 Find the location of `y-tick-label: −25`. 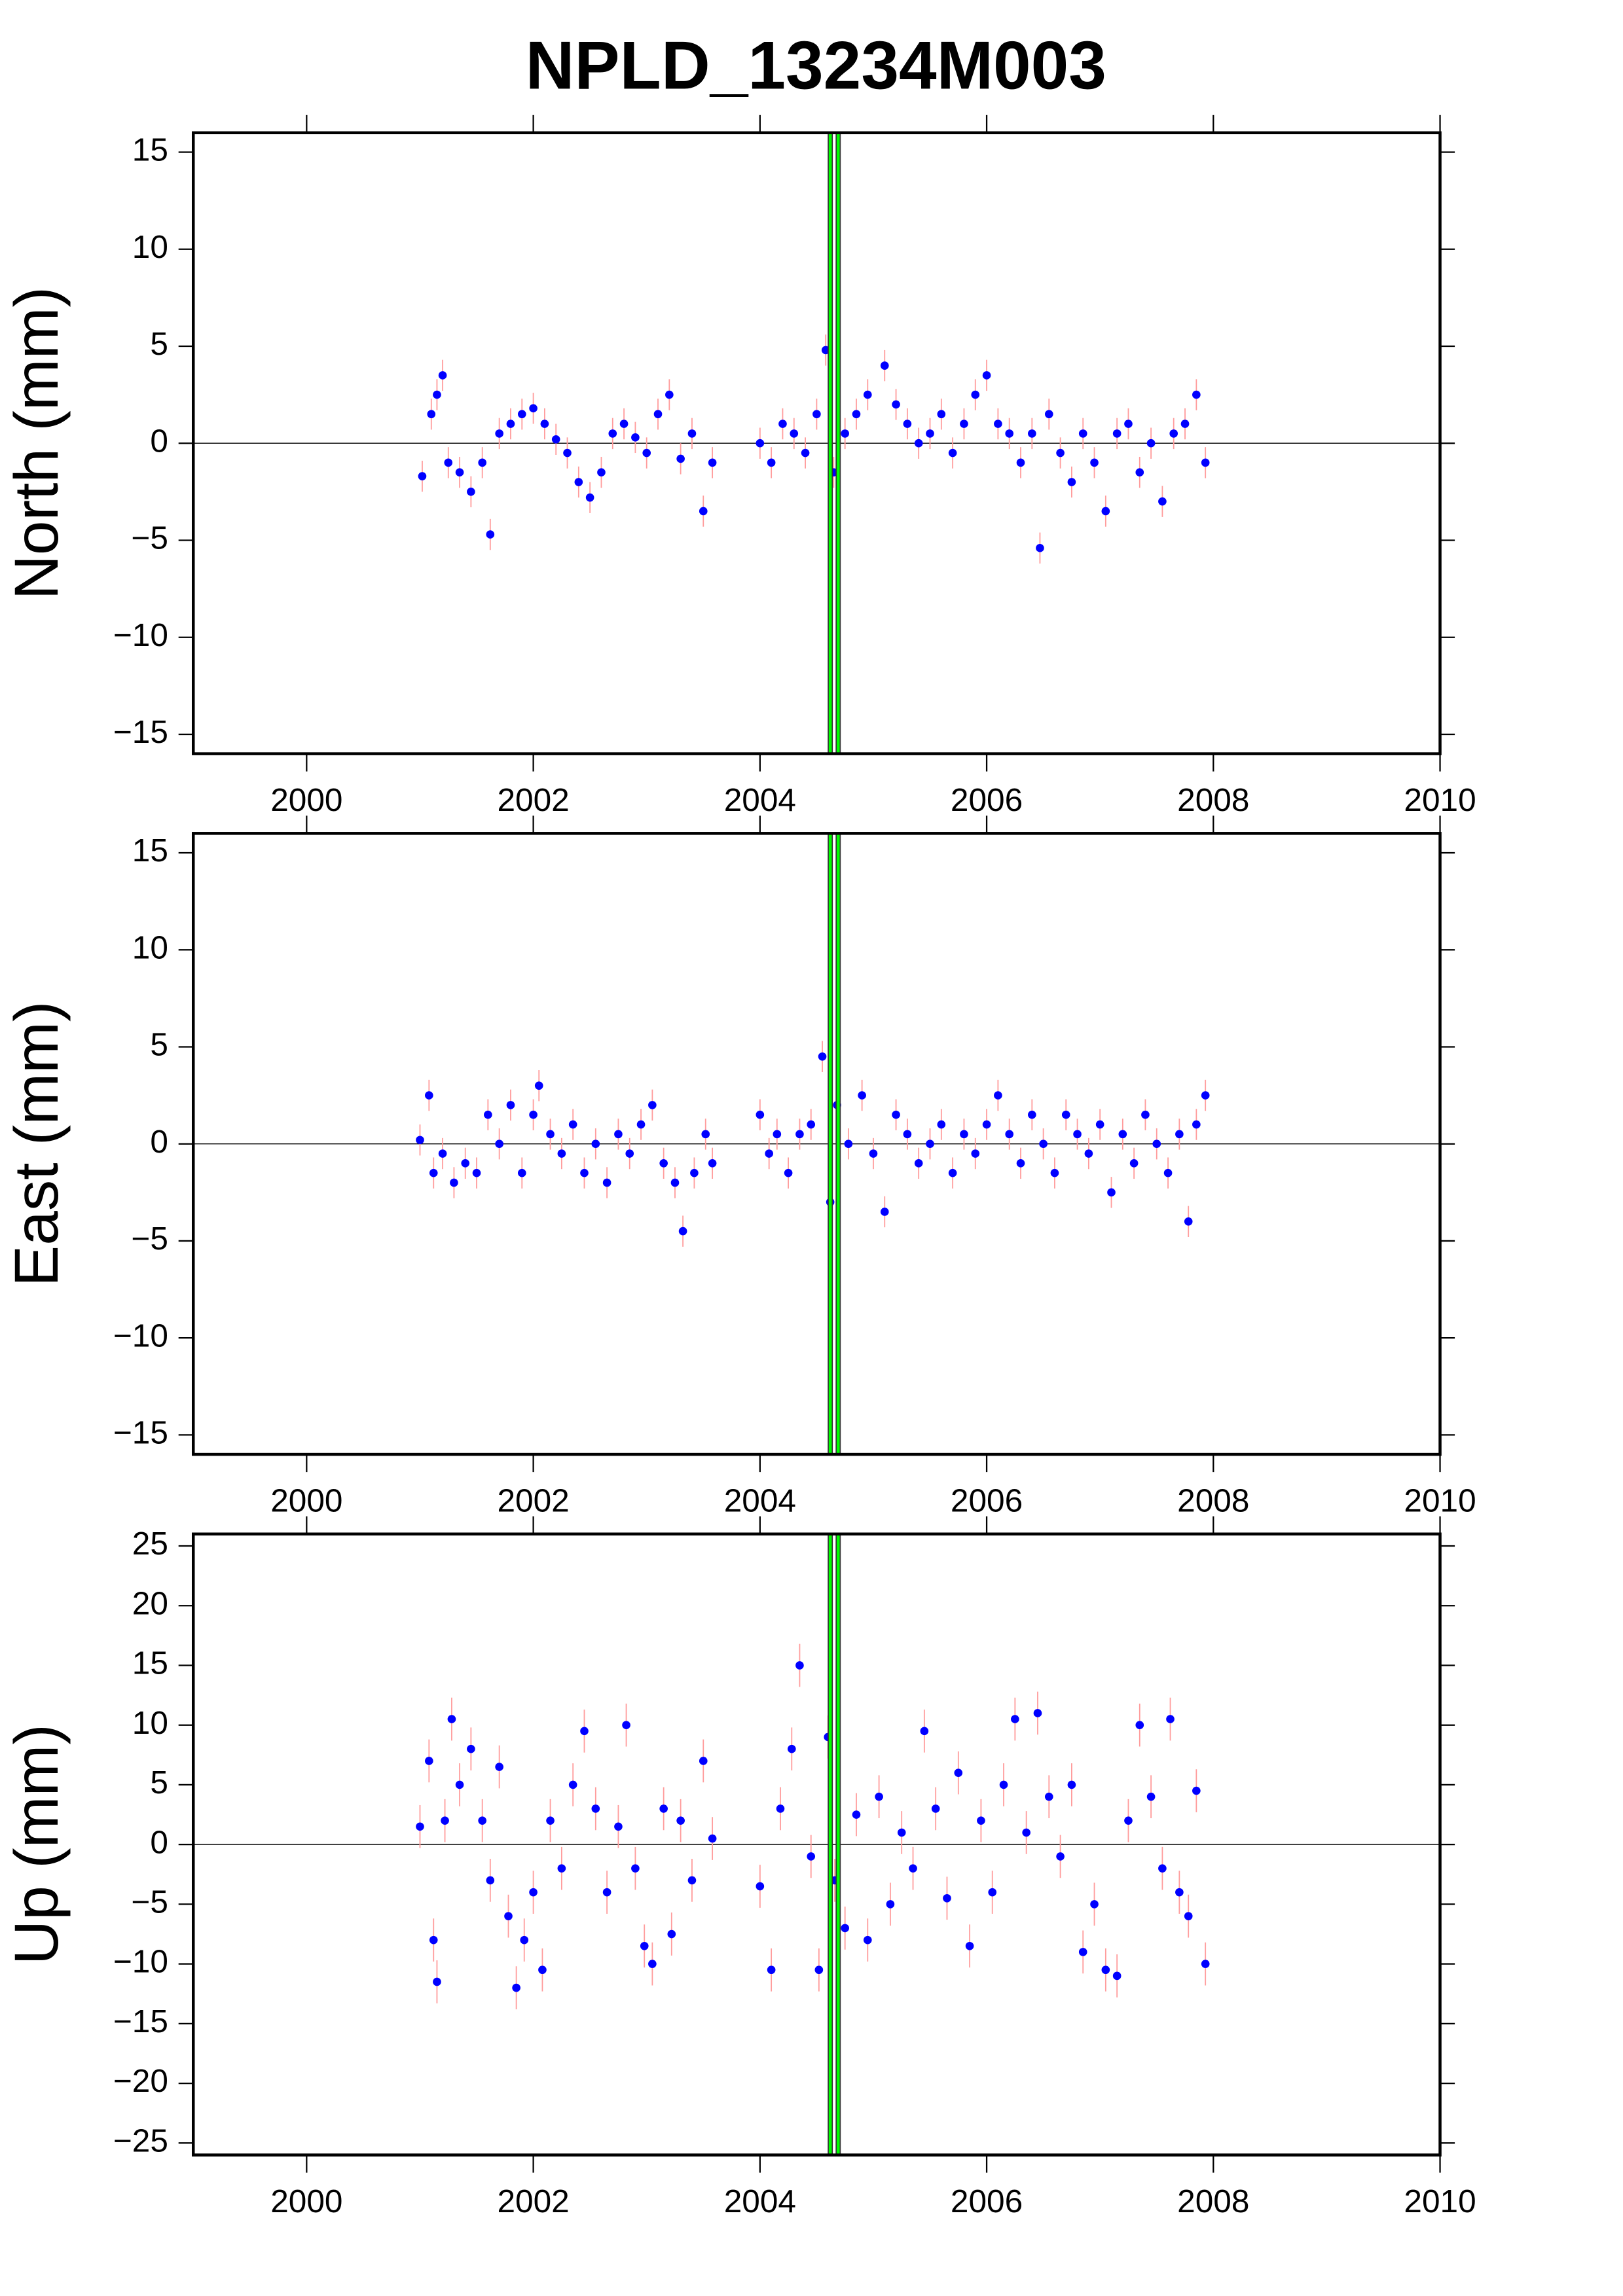

y-tick-label: −25 is located at coordinates (140, 2140).